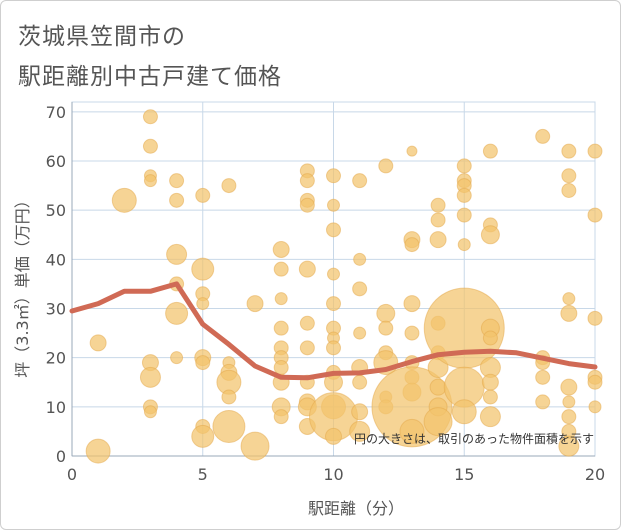 The width and height of the screenshot is (621, 530). I want to click on x-tick-label: 5, so click(203, 474).